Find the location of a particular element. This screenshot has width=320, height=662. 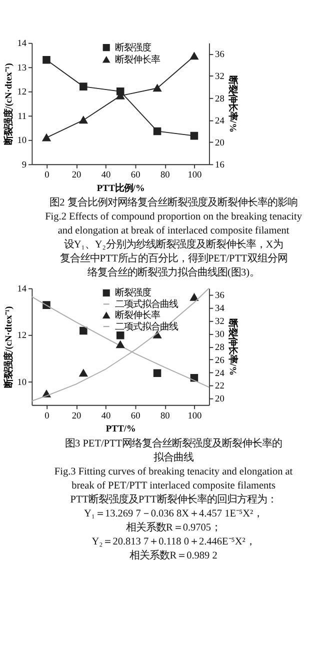

text: PTT断裂强度及PTT断裂伸长率的回归方程为： is located at coordinates (173, 499).